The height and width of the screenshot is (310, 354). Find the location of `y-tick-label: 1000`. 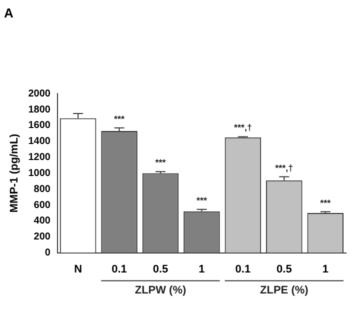

y-tick-label: 1000 is located at coordinates (39, 173).